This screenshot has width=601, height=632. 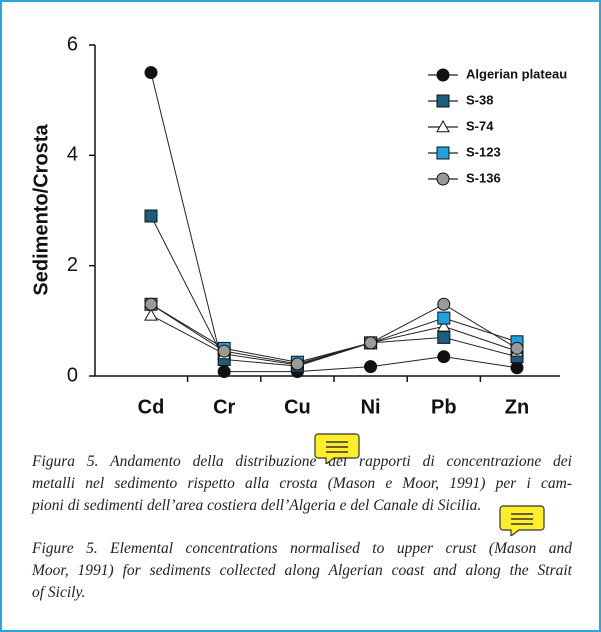 I want to click on x-tick-label: Pb, so click(x=444, y=407).